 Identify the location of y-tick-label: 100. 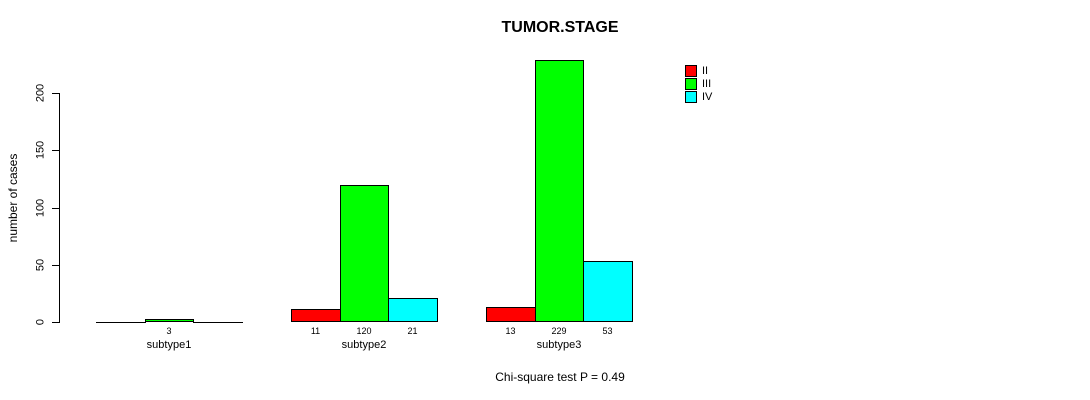
(40, 208).